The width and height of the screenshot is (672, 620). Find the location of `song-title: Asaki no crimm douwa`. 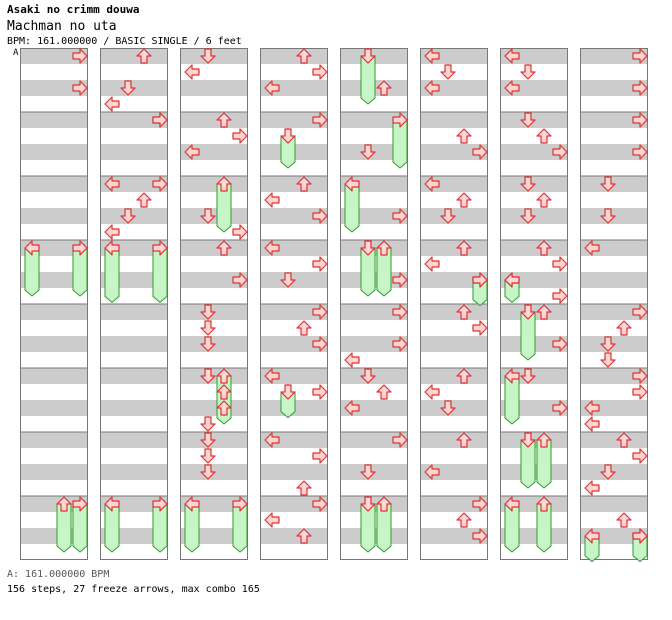

song-title: Asaki no crimm douwa is located at coordinates (73, 9).